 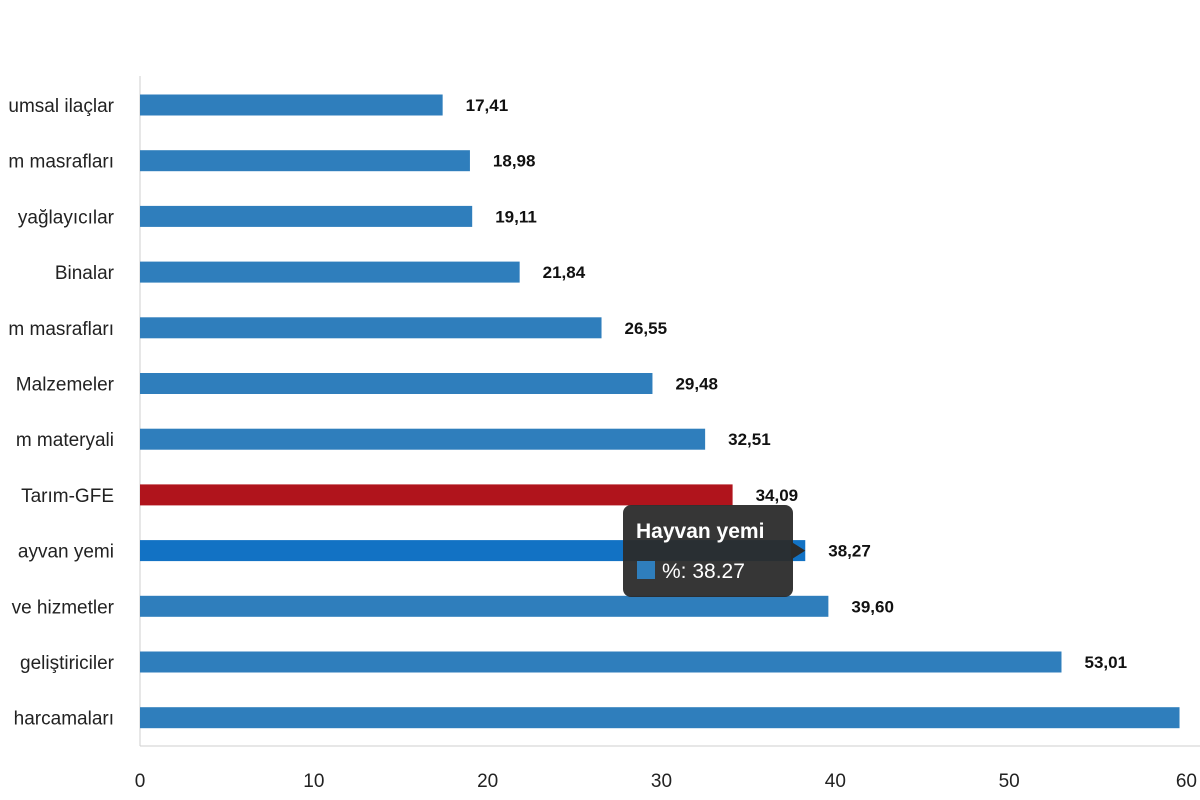 What do you see at coordinates (487, 105) in the screenshot?
I see `data-label: 17,41` at bounding box center [487, 105].